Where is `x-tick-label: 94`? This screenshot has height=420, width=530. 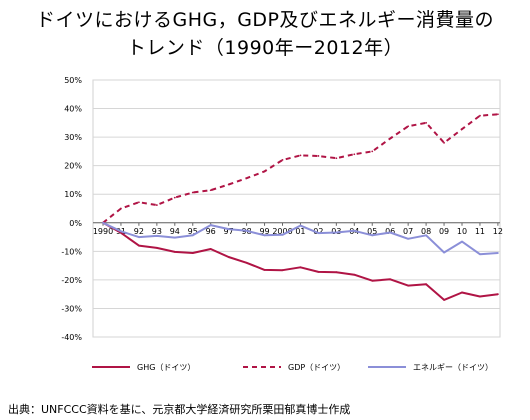
x-tick-label: 94 is located at coordinates (175, 231).